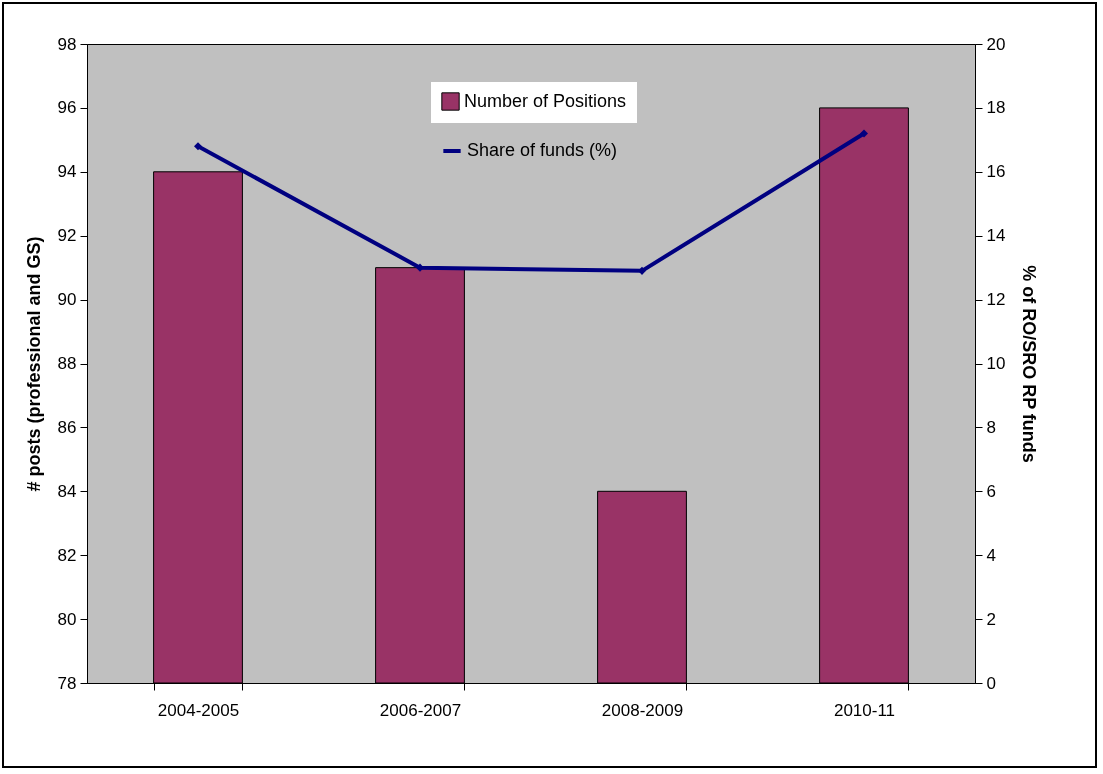 This screenshot has height=774, width=1103. Describe the element at coordinates (991, 619) in the screenshot. I see `y2-tick-label: 2` at that location.